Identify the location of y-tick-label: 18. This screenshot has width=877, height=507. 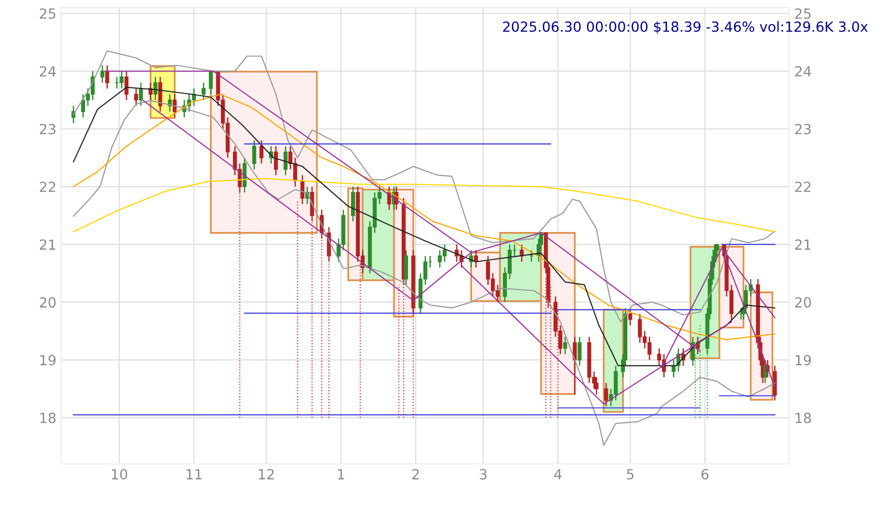
(48, 418).